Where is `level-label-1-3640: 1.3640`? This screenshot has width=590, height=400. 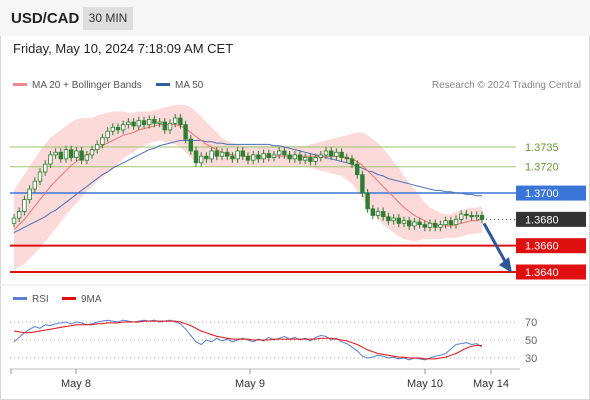
level-label-1-3640: 1.3640 is located at coordinates (542, 273).